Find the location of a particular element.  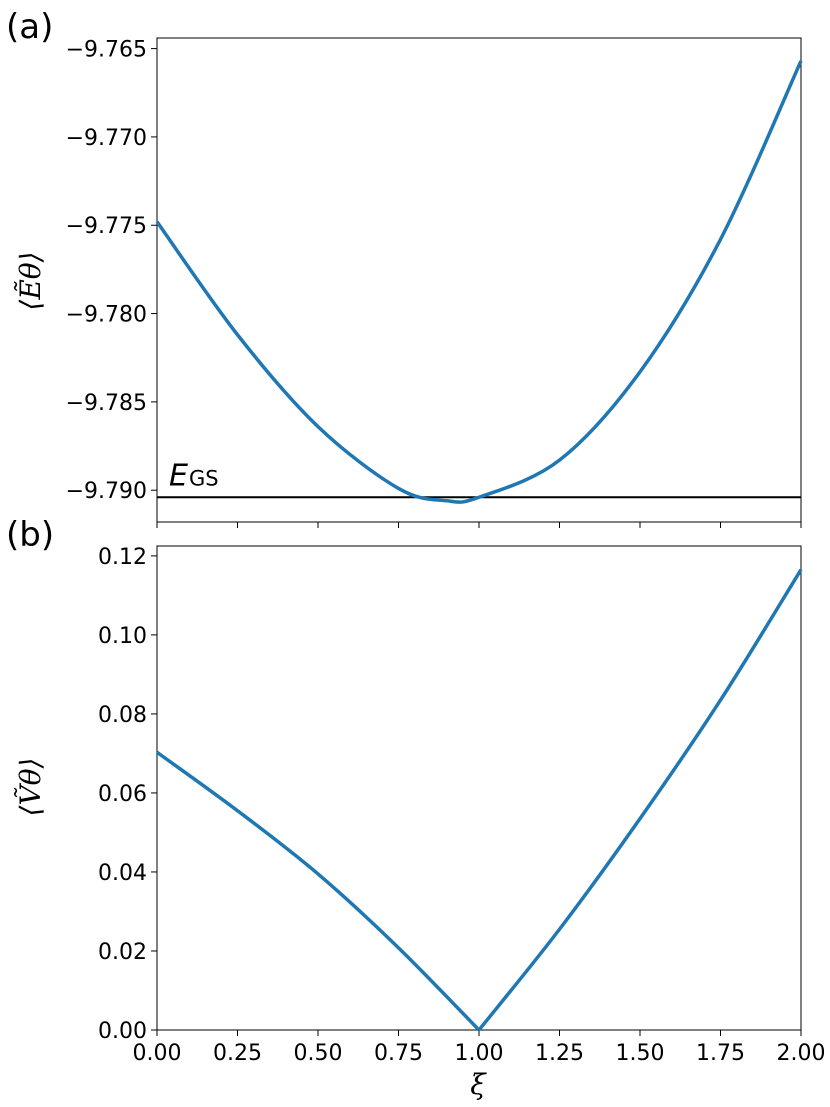

ground-state-energy-label: EGS is located at coordinates (194, 475).